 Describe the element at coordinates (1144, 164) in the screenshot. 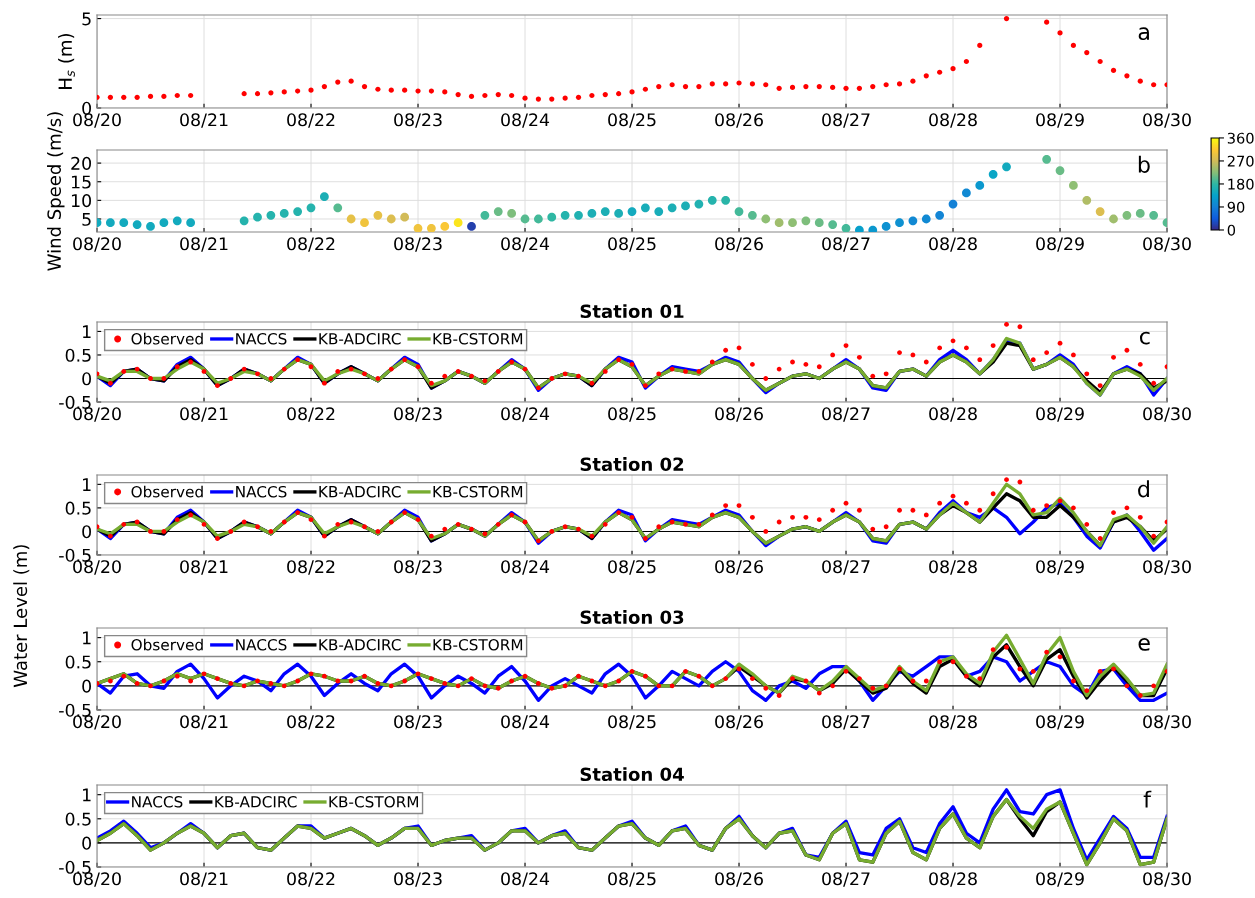

I see `annotation: b` at that location.